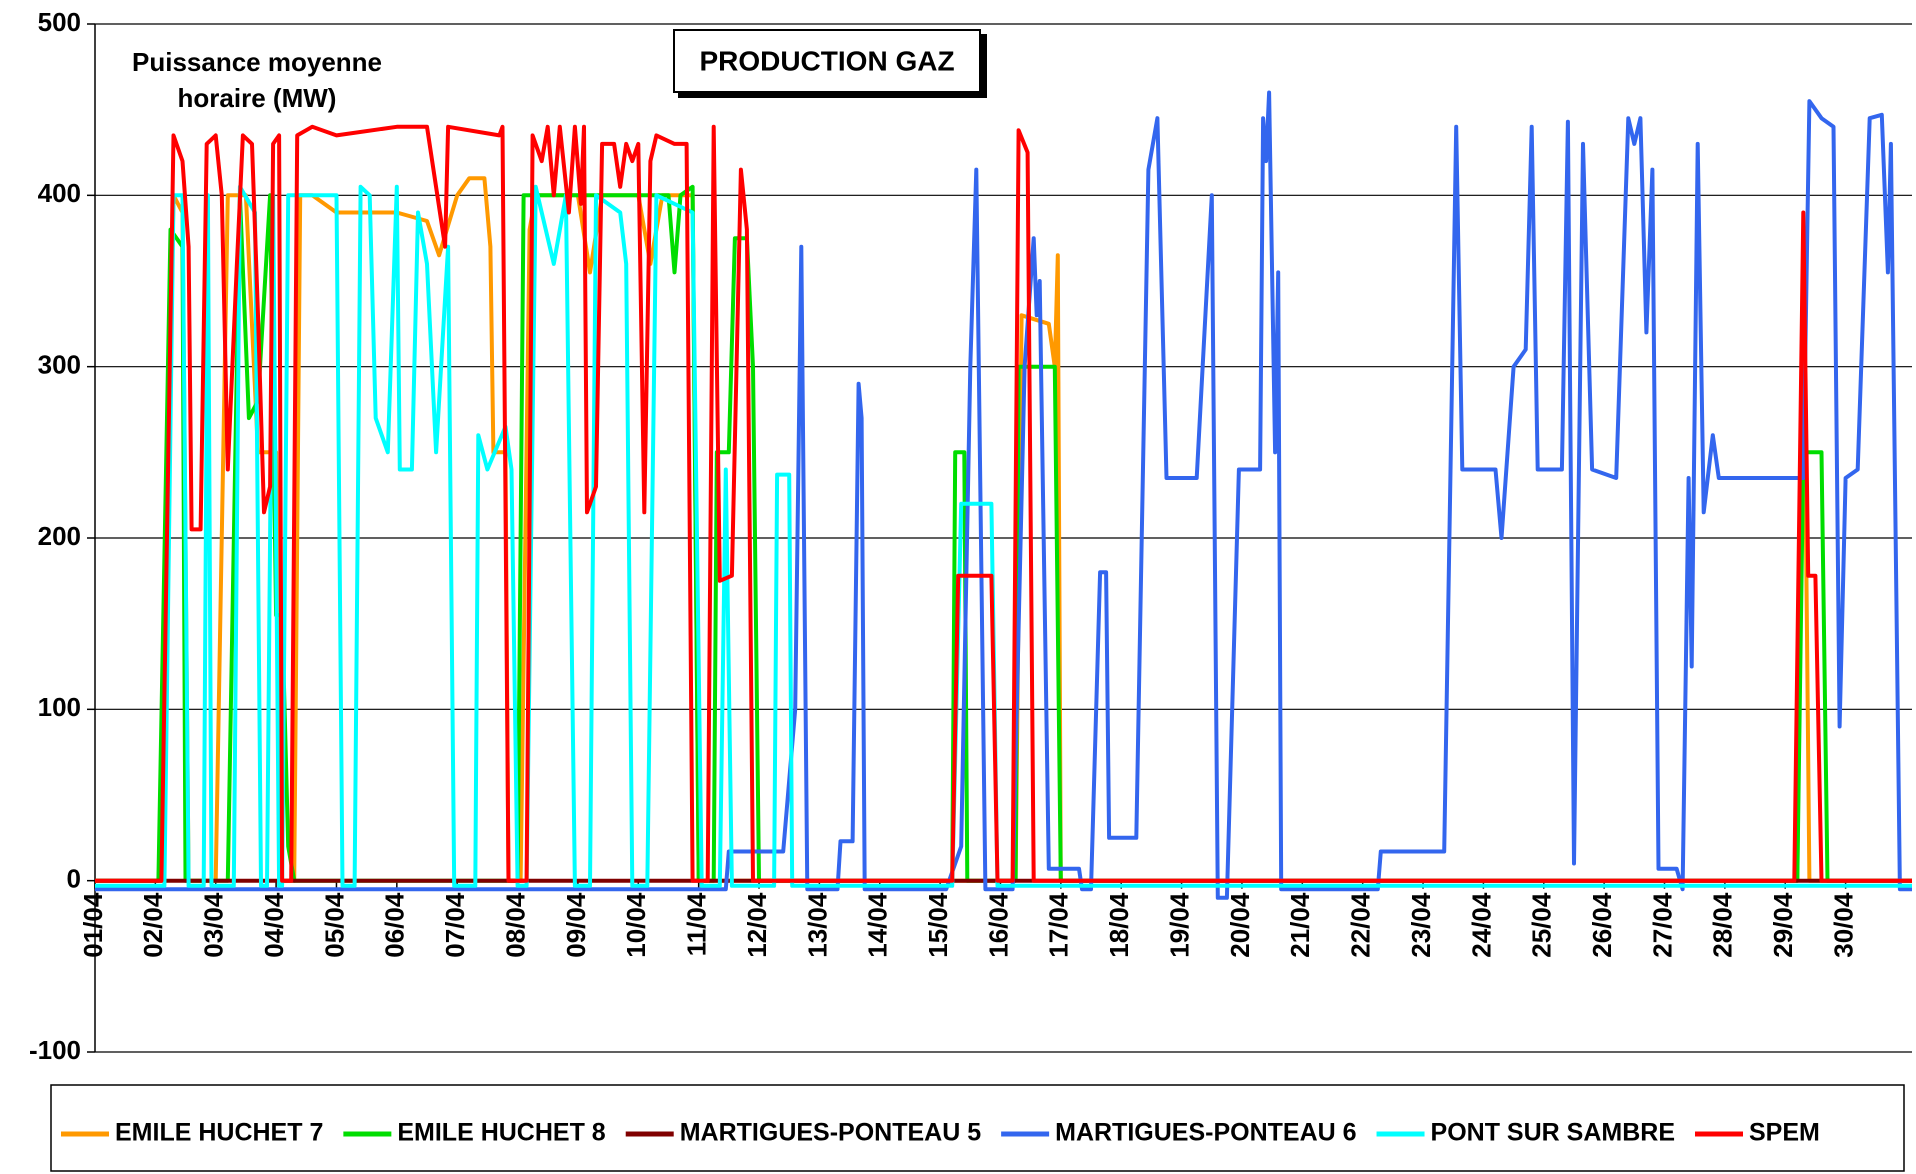 The height and width of the screenshot is (1174, 1916). What do you see at coordinates (697, 924) in the screenshot?
I see `x-tick-label: 11/04` at bounding box center [697, 924].